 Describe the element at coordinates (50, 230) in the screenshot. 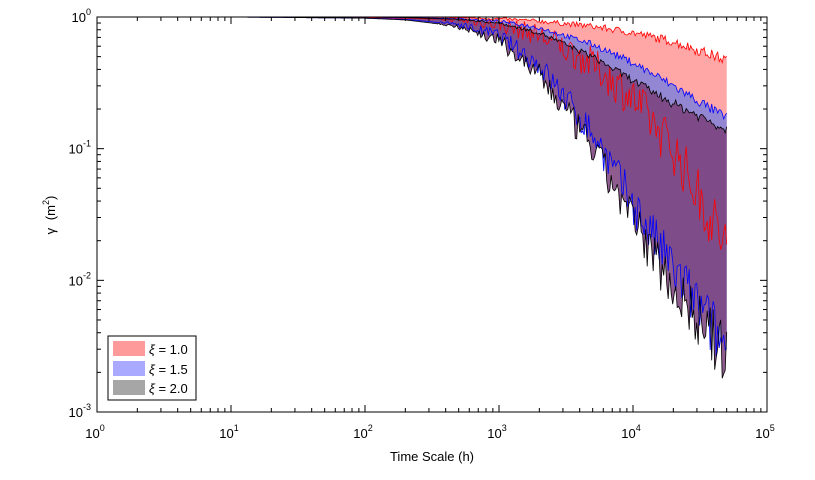

I see `y-axis-symbol: γ` at that location.